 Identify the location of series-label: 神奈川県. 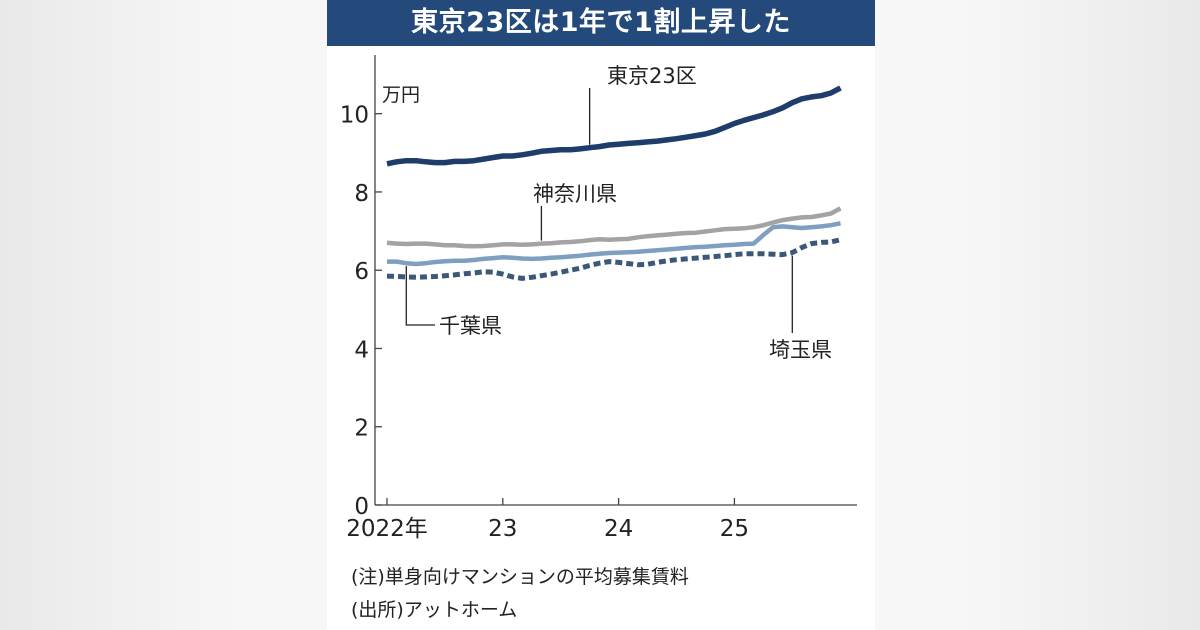
(575, 194).